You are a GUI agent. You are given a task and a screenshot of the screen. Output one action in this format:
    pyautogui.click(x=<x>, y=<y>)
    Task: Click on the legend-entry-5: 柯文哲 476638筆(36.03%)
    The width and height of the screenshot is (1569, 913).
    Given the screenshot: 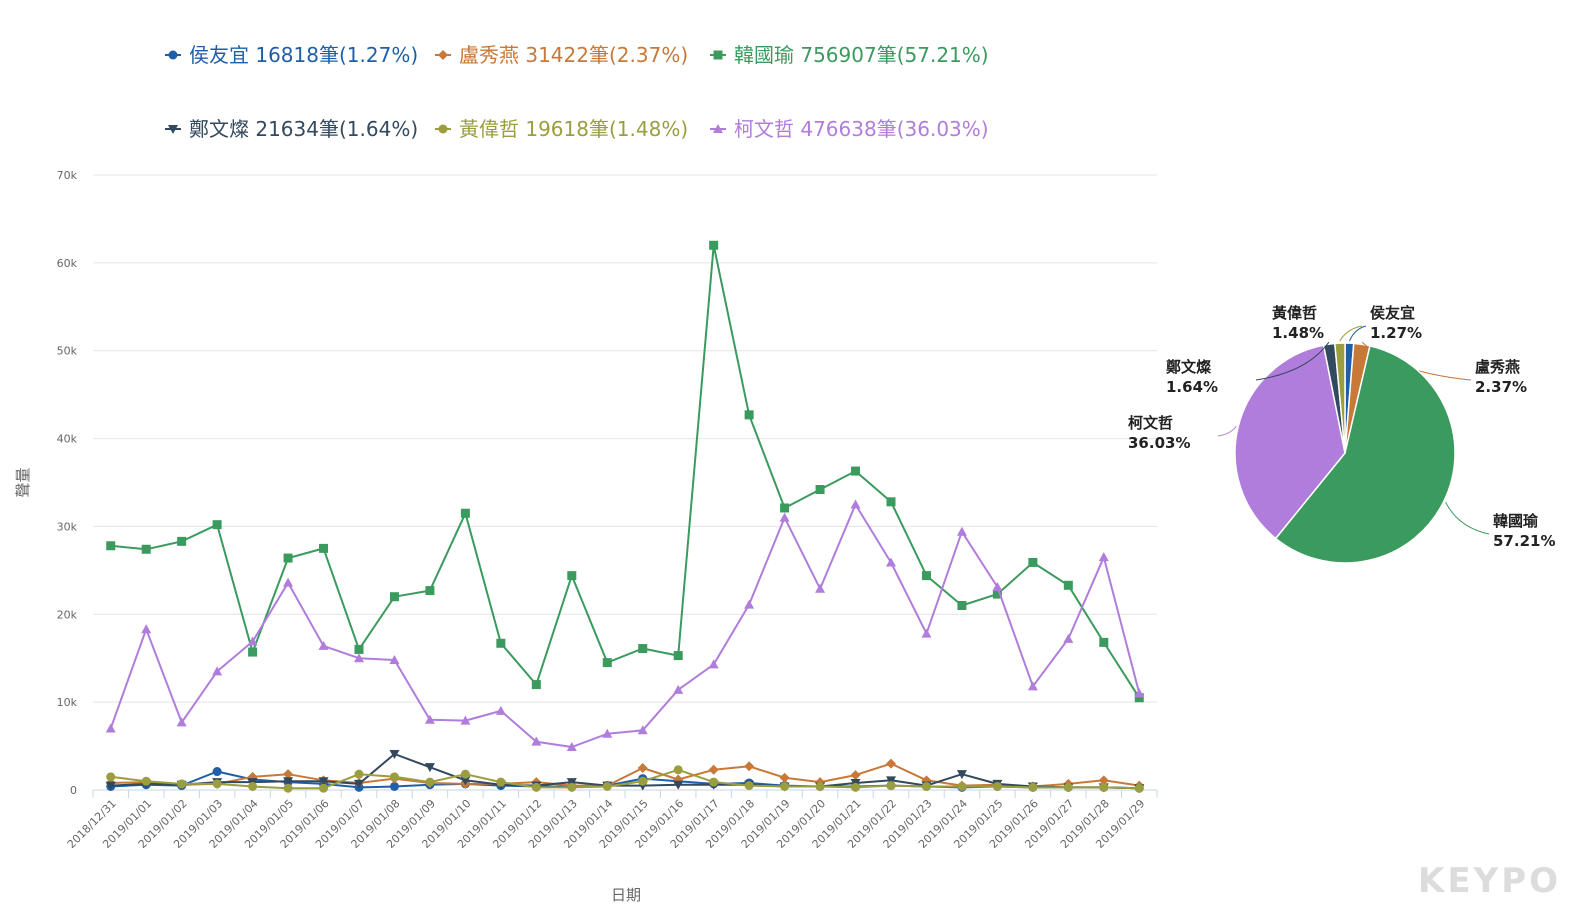 What is the action you would take?
    pyautogui.click(x=861, y=129)
    